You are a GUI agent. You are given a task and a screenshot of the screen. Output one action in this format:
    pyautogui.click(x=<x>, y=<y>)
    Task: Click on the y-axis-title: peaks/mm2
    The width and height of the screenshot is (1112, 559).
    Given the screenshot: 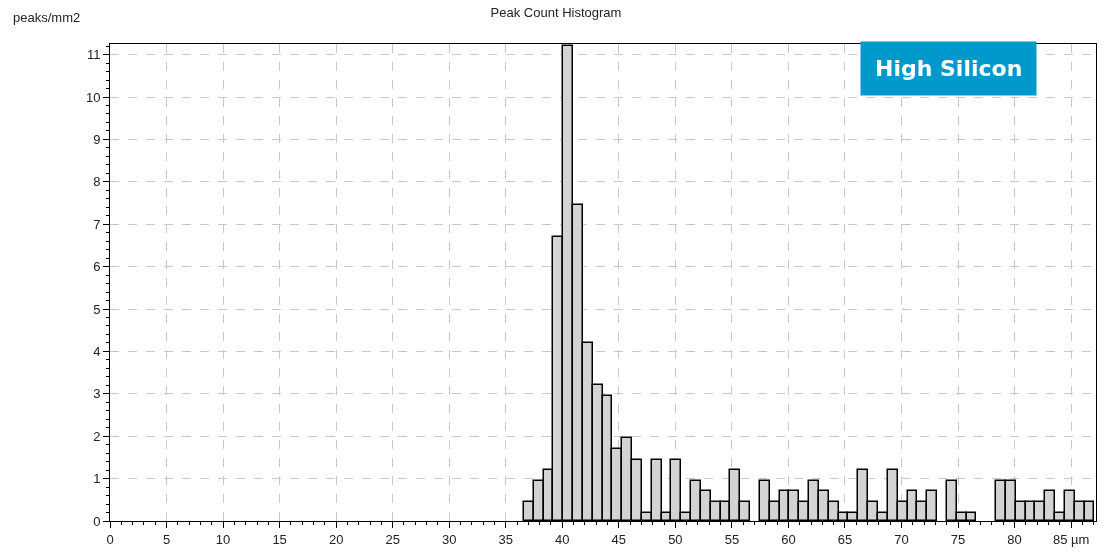 What is the action you would take?
    pyautogui.click(x=47, y=17)
    